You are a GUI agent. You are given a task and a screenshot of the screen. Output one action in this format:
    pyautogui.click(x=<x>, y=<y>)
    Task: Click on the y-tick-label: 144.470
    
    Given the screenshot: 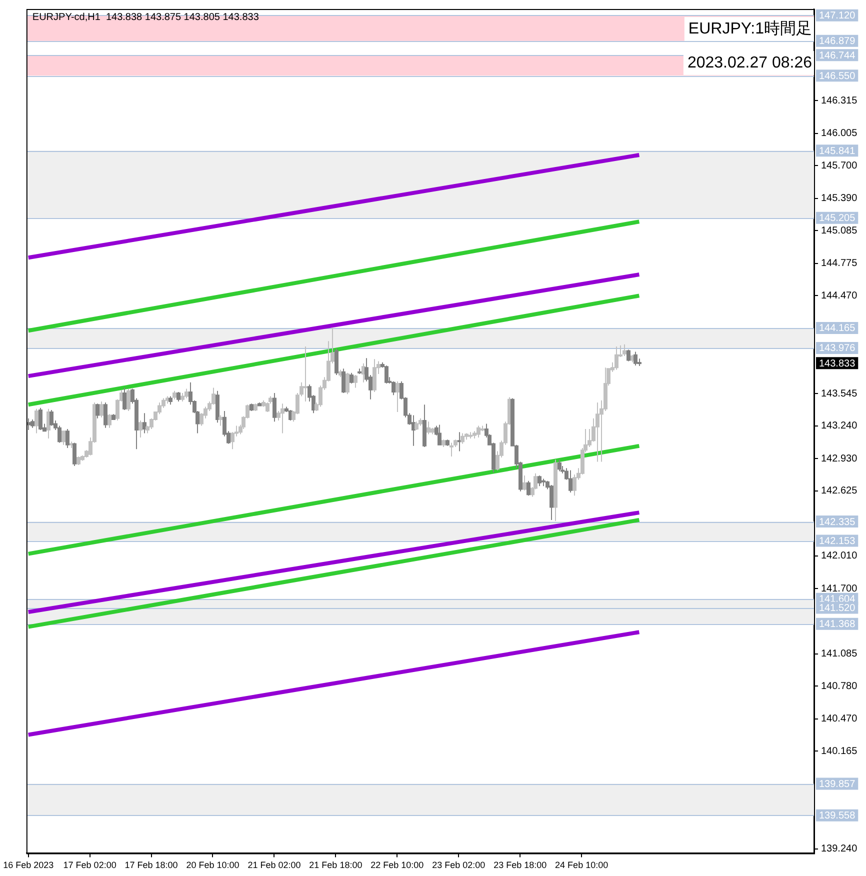 What is the action you would take?
    pyautogui.click(x=839, y=296)
    